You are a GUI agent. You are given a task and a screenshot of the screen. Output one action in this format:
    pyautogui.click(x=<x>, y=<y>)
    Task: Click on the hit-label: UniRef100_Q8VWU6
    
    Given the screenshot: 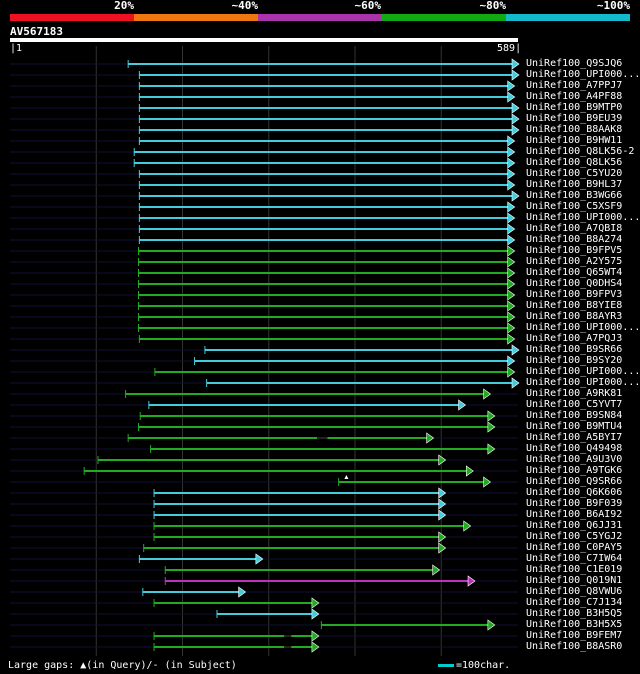 What is the action you would take?
    pyautogui.click(x=574, y=591)
    